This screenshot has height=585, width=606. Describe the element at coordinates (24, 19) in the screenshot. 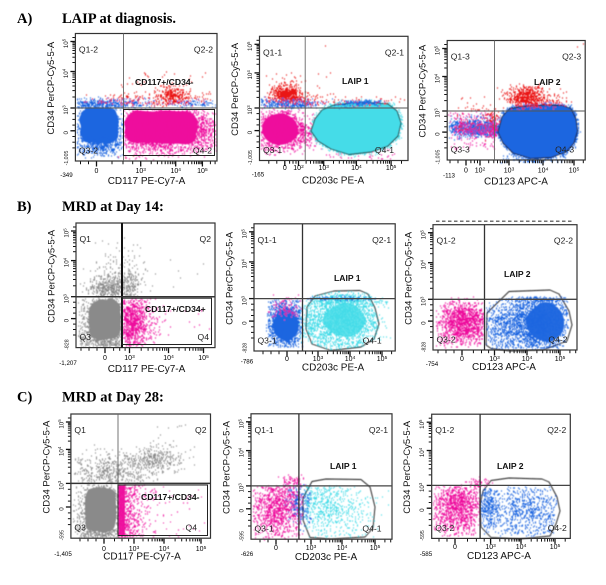

I see `svg-text: A)` at that location.